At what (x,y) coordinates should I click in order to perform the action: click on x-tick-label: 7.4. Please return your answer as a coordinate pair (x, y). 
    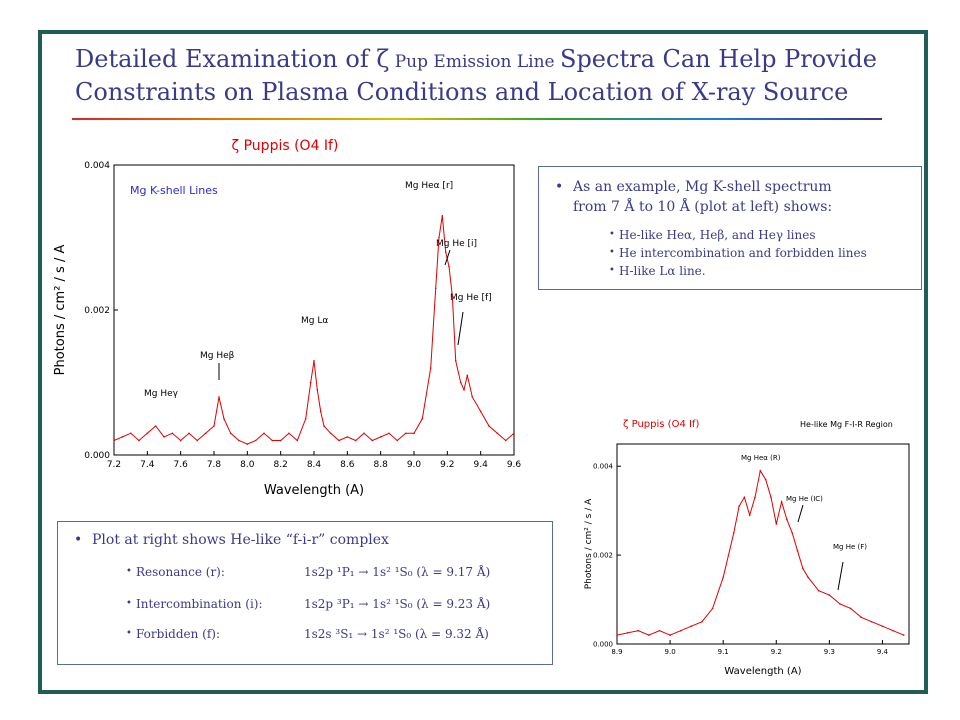
    Looking at the image, I should click on (147, 465).